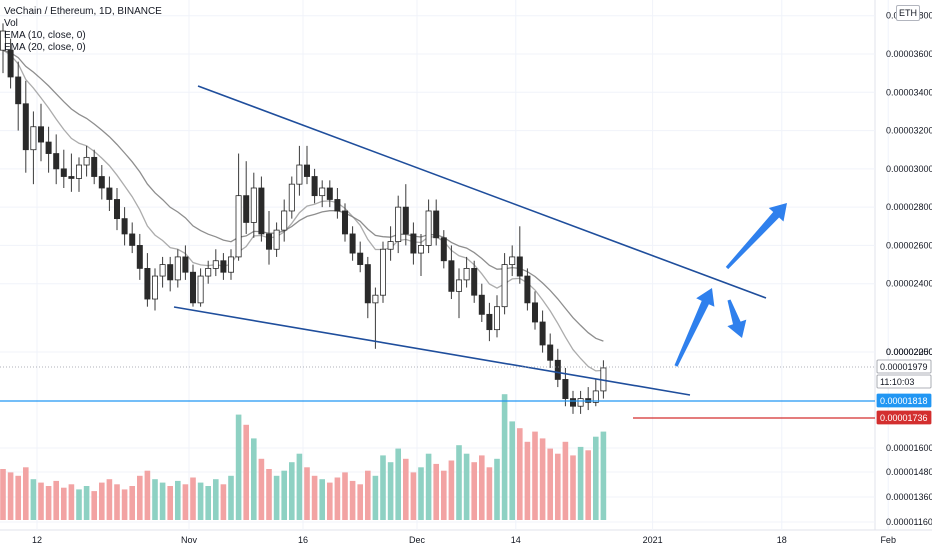  I want to click on currency-badge: ETH, so click(908, 13).